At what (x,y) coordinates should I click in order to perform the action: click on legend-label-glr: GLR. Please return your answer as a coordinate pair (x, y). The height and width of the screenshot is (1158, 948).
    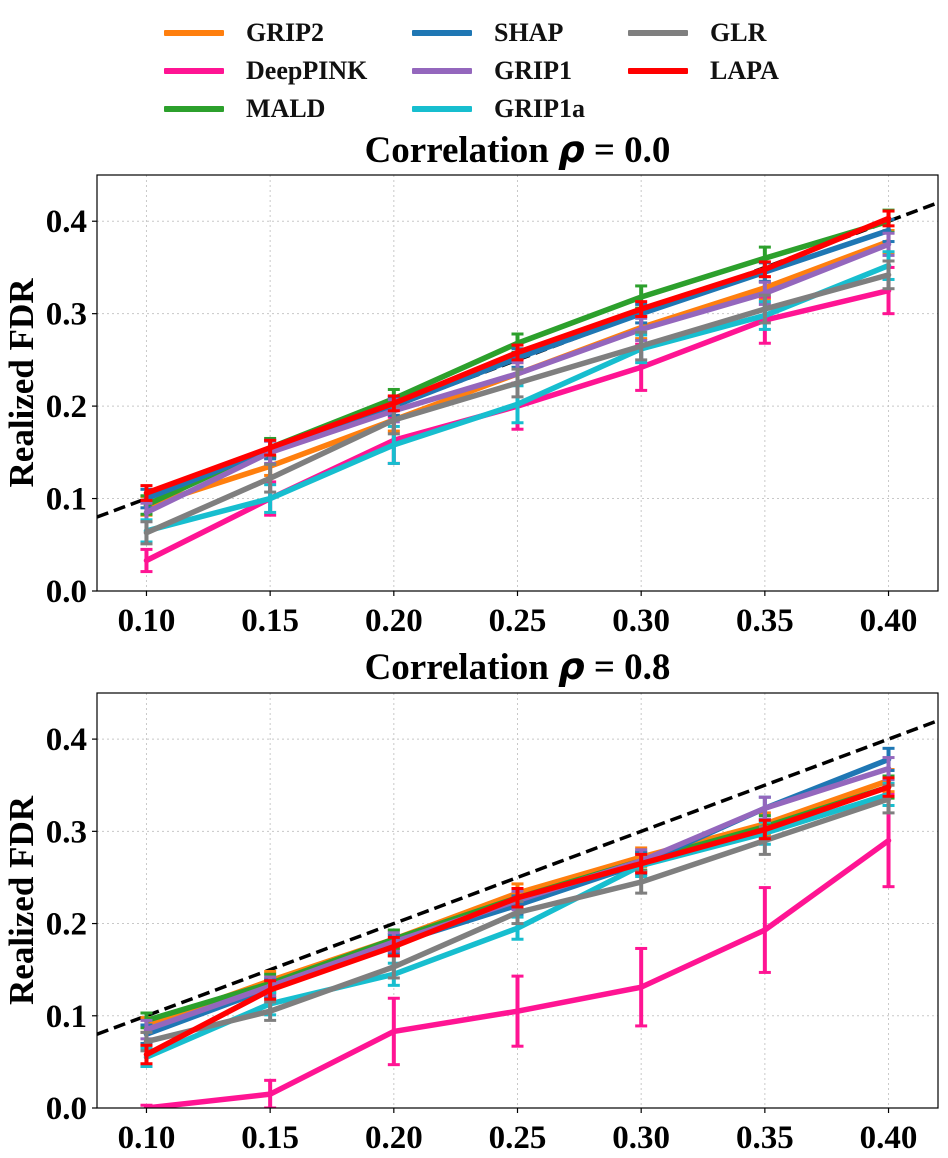
    Looking at the image, I should click on (738, 32).